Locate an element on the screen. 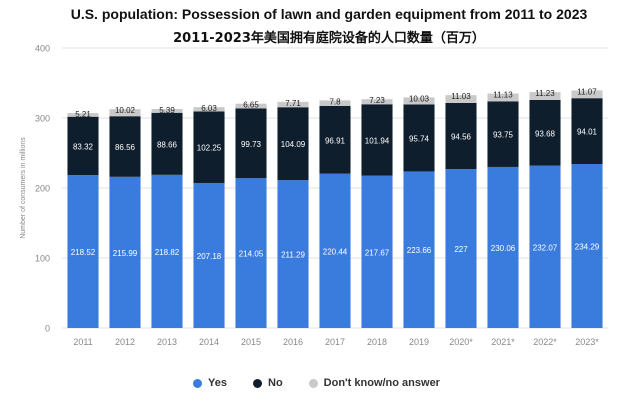  data-label-dont-know: 6.03 is located at coordinates (209, 108).